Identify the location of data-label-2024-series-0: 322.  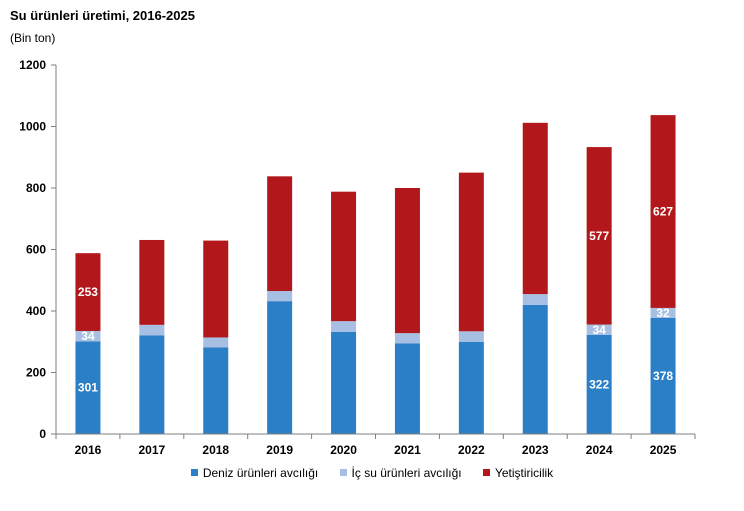
(599, 384).